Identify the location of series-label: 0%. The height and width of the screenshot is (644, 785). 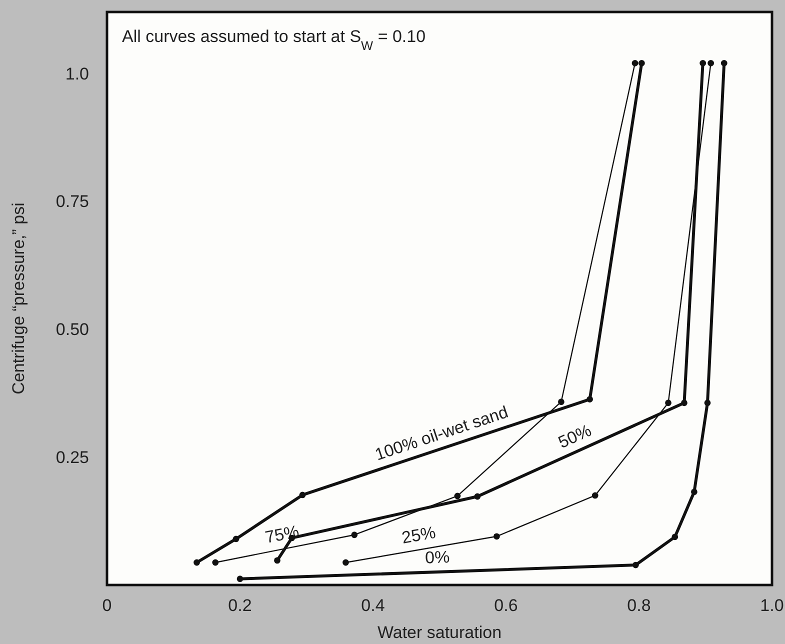
(437, 558).